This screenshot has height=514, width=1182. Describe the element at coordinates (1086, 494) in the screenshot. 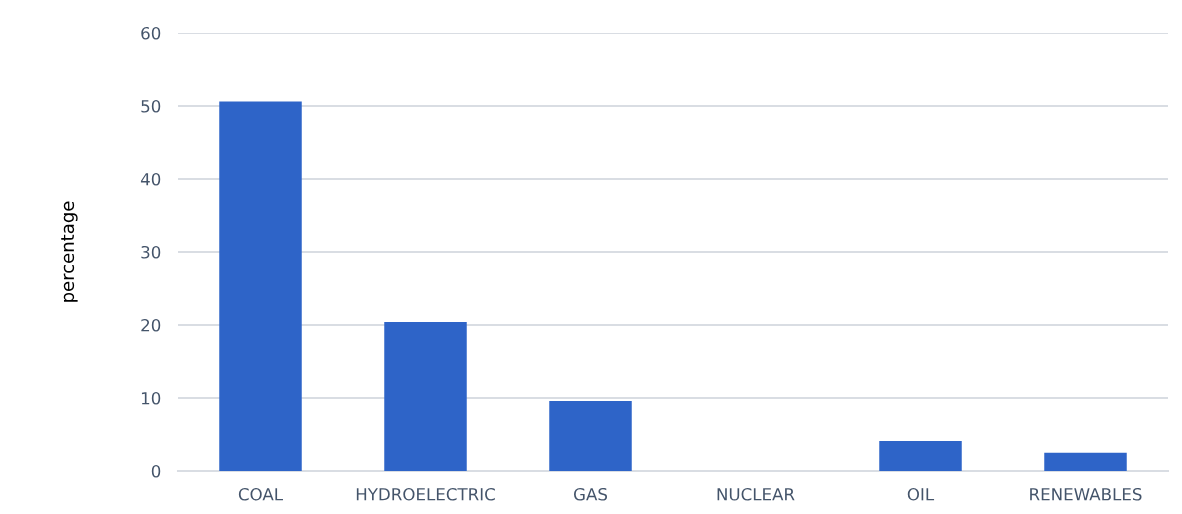

I see `x-tick-label: RENEWABLES` at that location.